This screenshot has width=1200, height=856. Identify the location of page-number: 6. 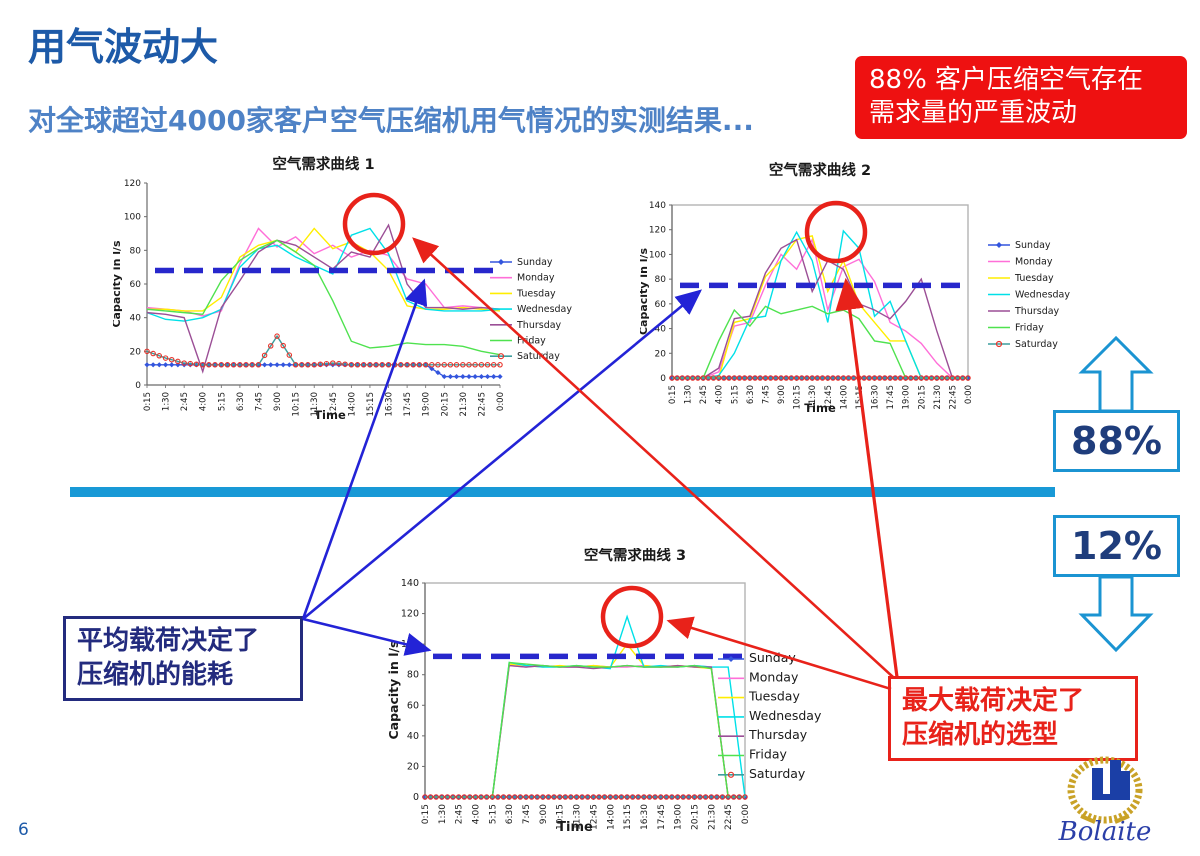
(23, 830).